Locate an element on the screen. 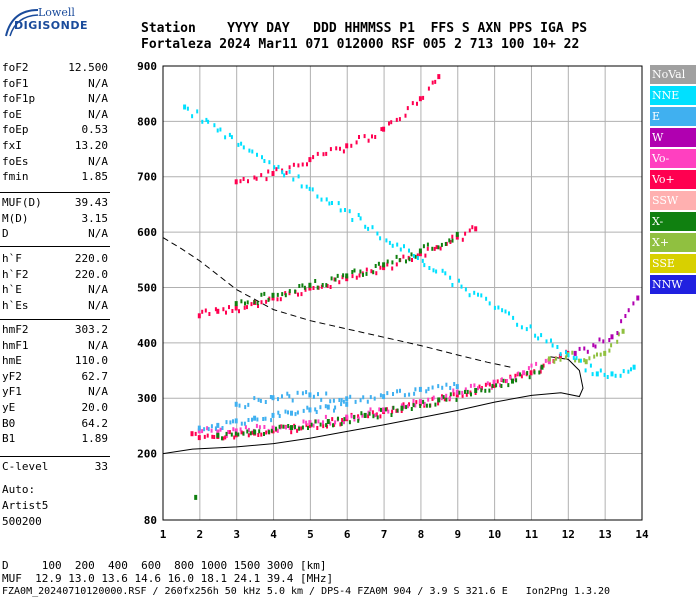 The width and height of the screenshot is (700, 600). y-tick-label: 300 is located at coordinates (147, 398).